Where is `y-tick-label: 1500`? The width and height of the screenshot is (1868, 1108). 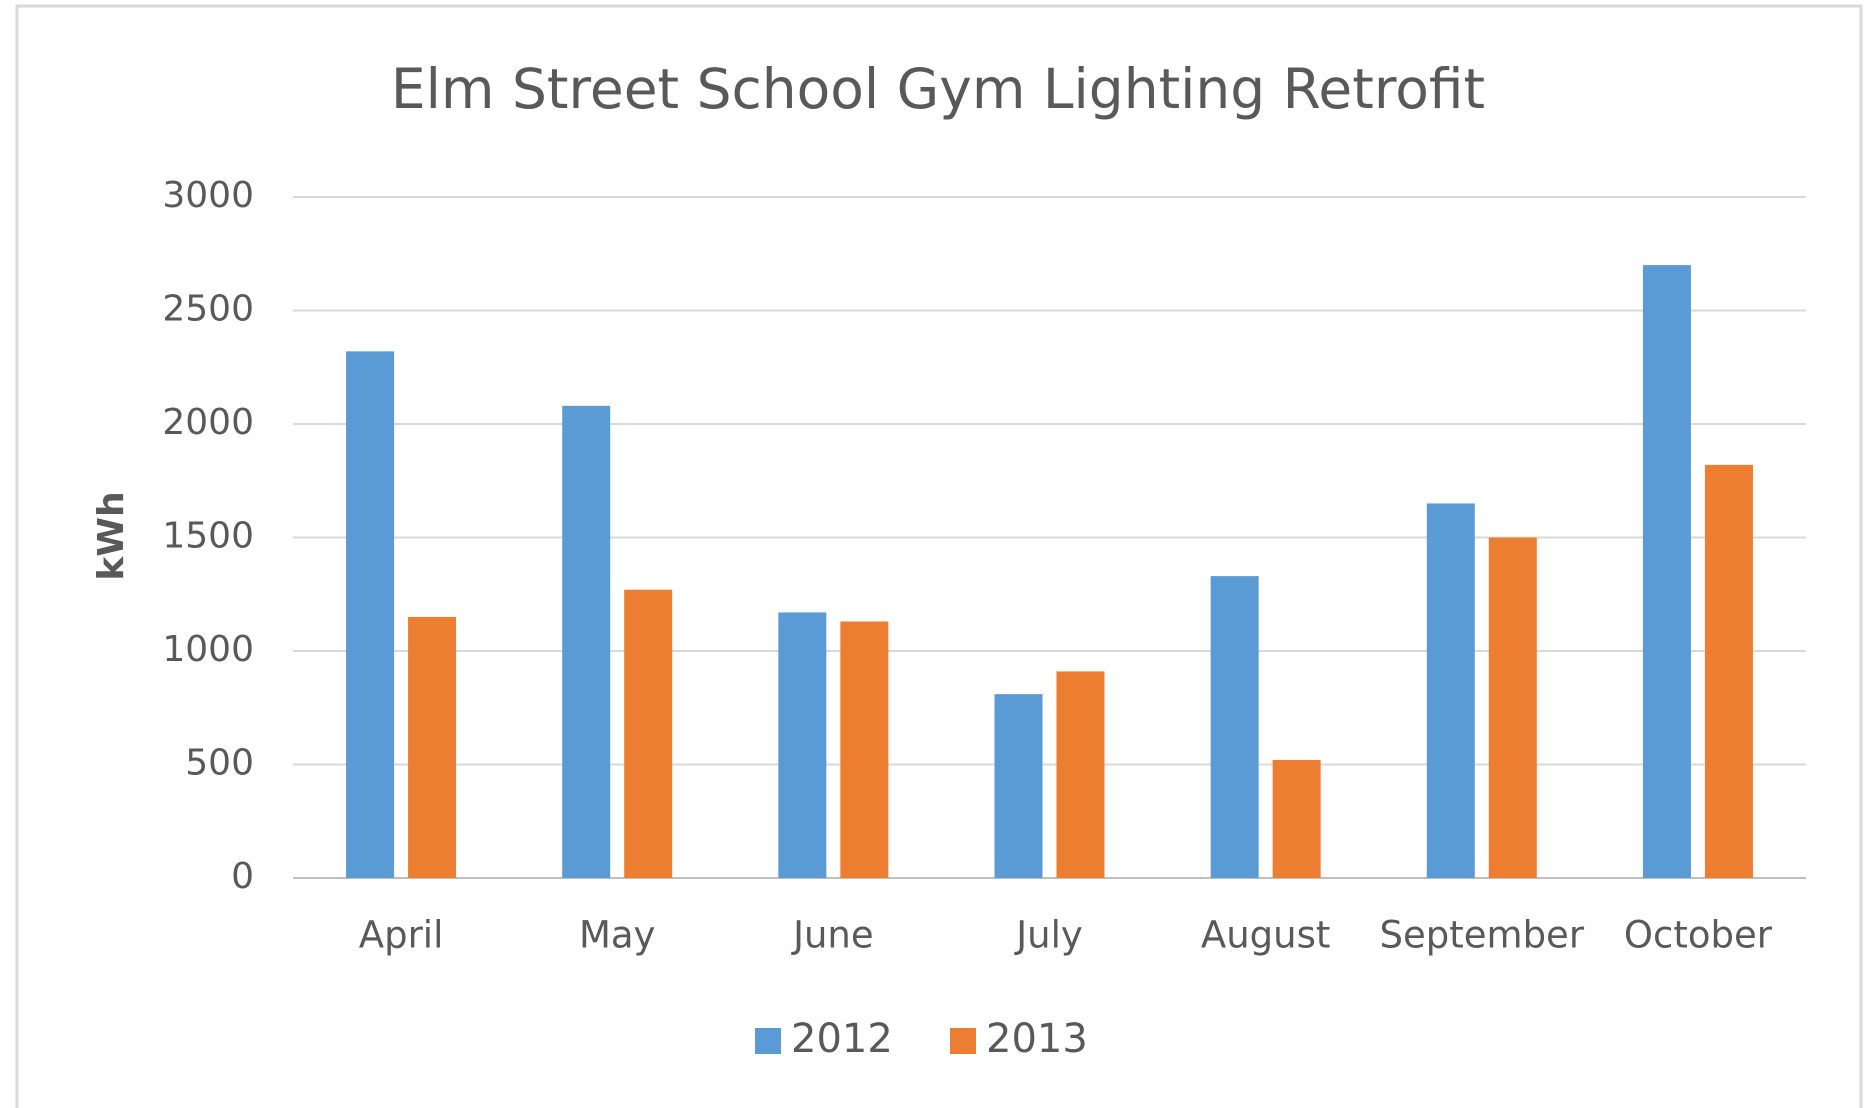
y-tick-label: 1500 is located at coordinates (208, 536).